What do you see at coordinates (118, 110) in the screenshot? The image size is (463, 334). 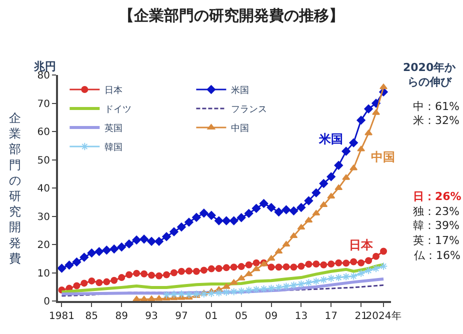 I see `legend-label: ドイツ` at bounding box center [118, 110].